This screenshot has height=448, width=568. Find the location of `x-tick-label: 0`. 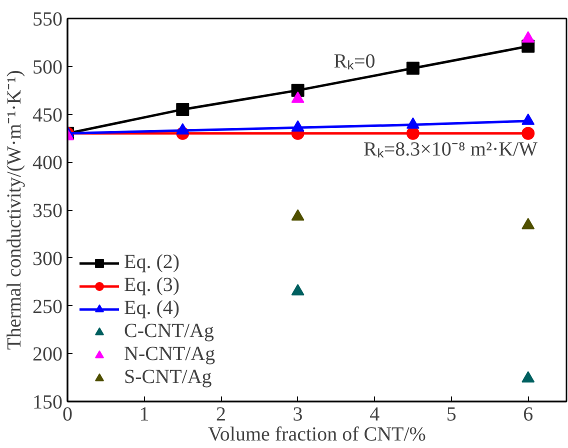

x-tick-label: 0 is located at coordinates (67, 415).